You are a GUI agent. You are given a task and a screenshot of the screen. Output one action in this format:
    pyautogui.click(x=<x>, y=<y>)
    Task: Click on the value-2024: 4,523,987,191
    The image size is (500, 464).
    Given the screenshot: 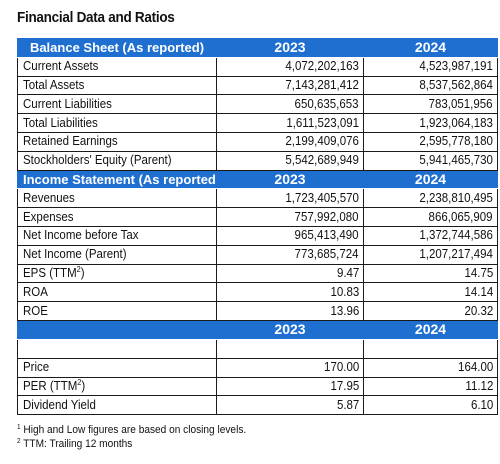 What is the action you would take?
    pyautogui.click(x=456, y=66)
    